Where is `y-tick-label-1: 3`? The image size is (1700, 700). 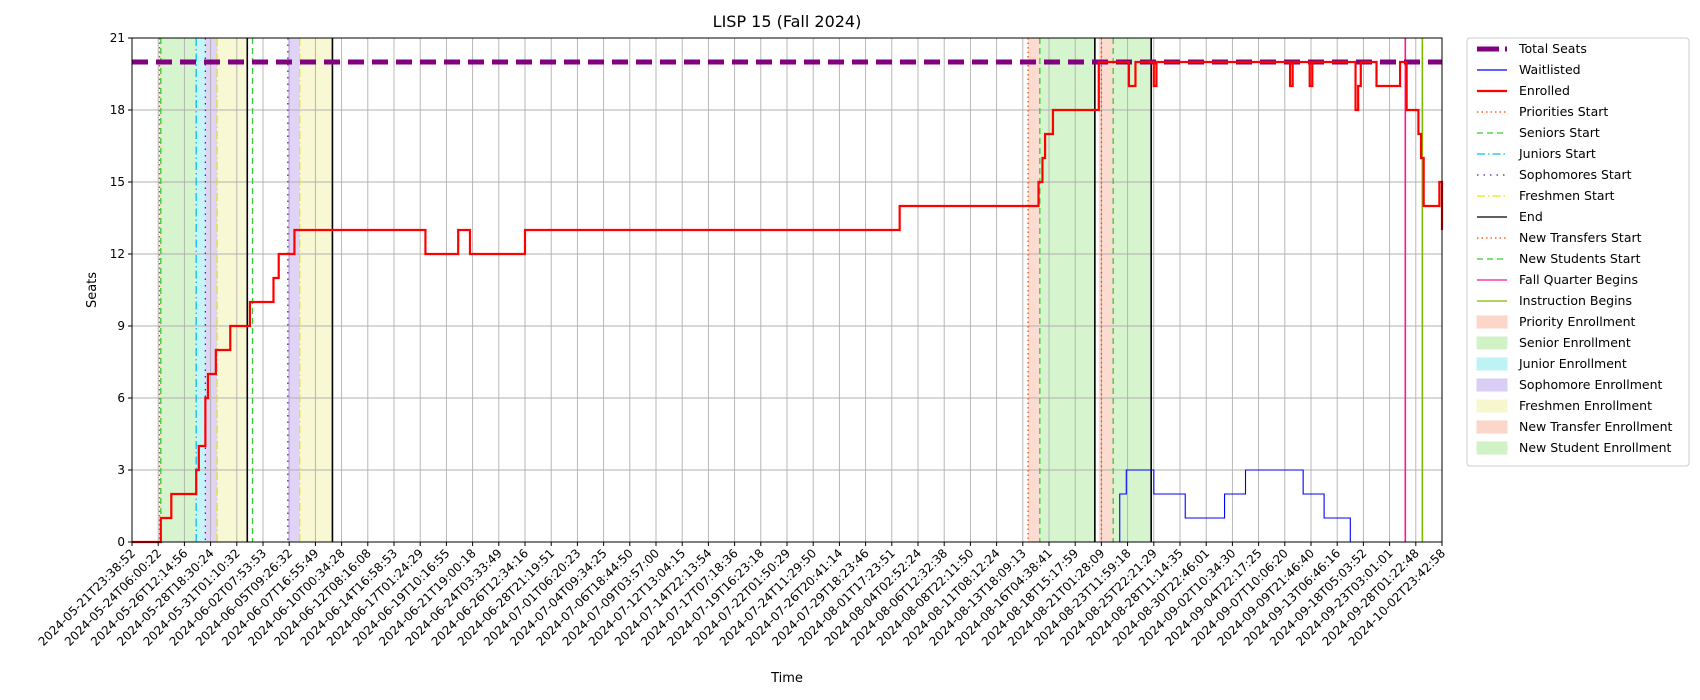 y-tick-label-1: 3 is located at coordinates (121, 470).